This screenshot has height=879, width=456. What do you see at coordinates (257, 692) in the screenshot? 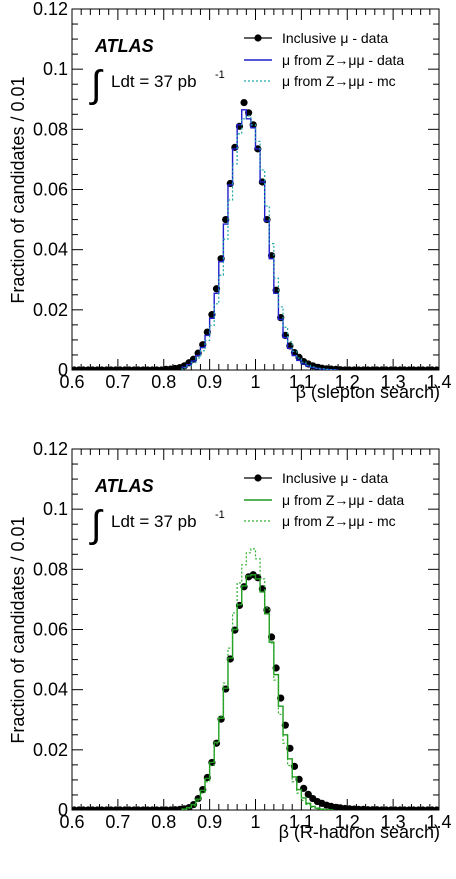
I see `series-line-data` at bounding box center [257, 692].